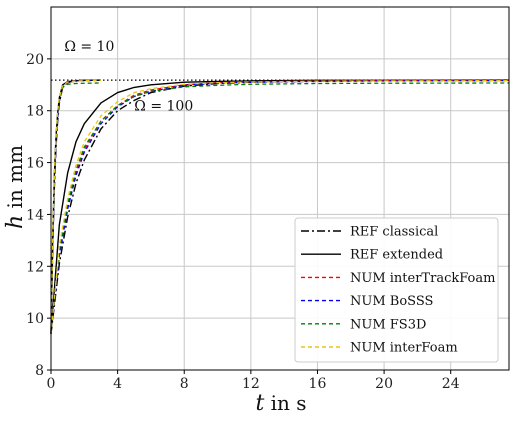  Describe the element at coordinates (35, 267) in the screenshot. I see `y-tick-label: 12` at that location.